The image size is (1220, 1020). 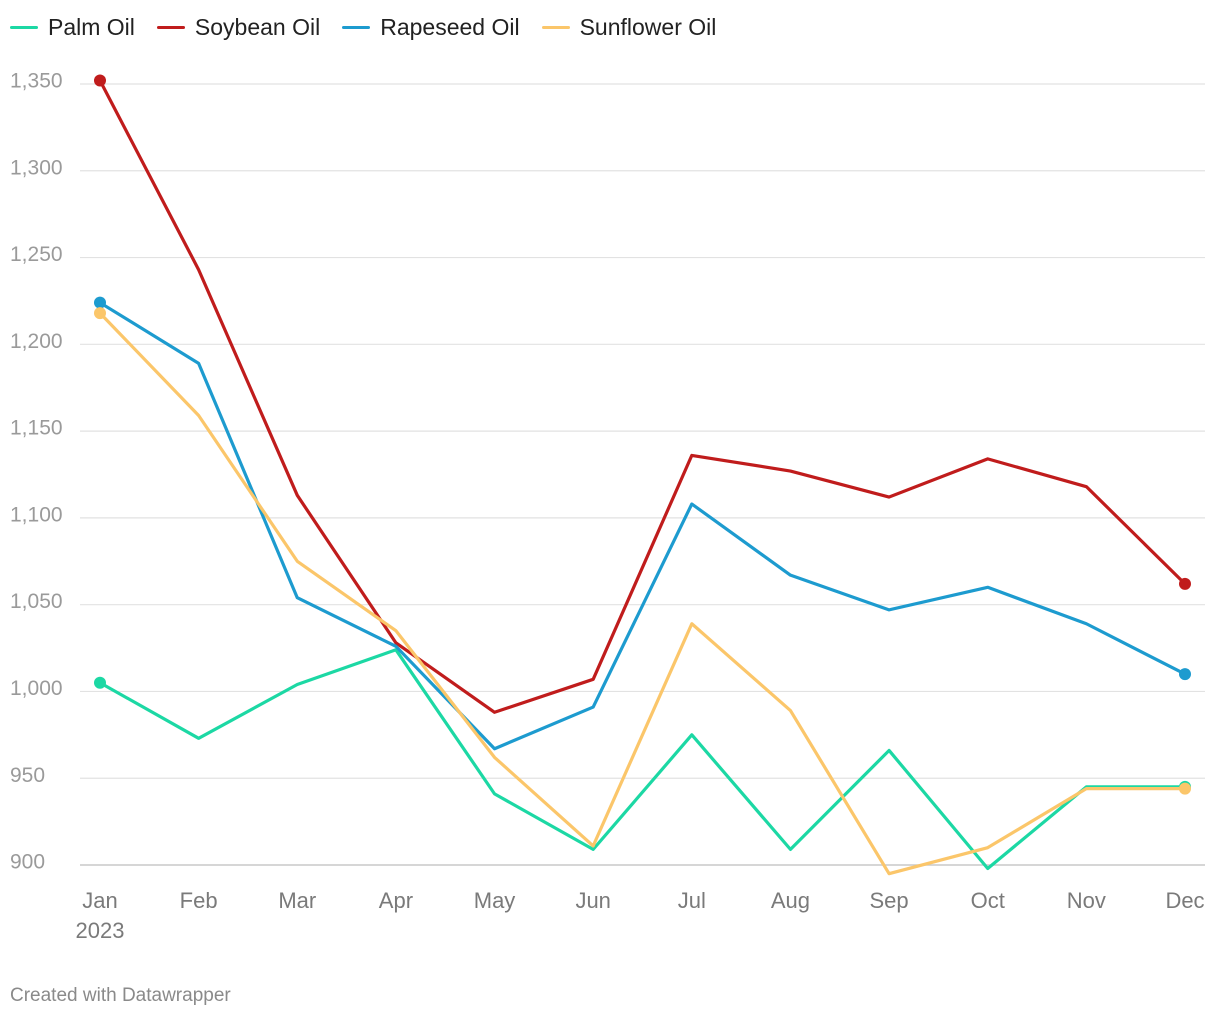 I want to click on y-tick-label: 900, so click(x=27, y=862).